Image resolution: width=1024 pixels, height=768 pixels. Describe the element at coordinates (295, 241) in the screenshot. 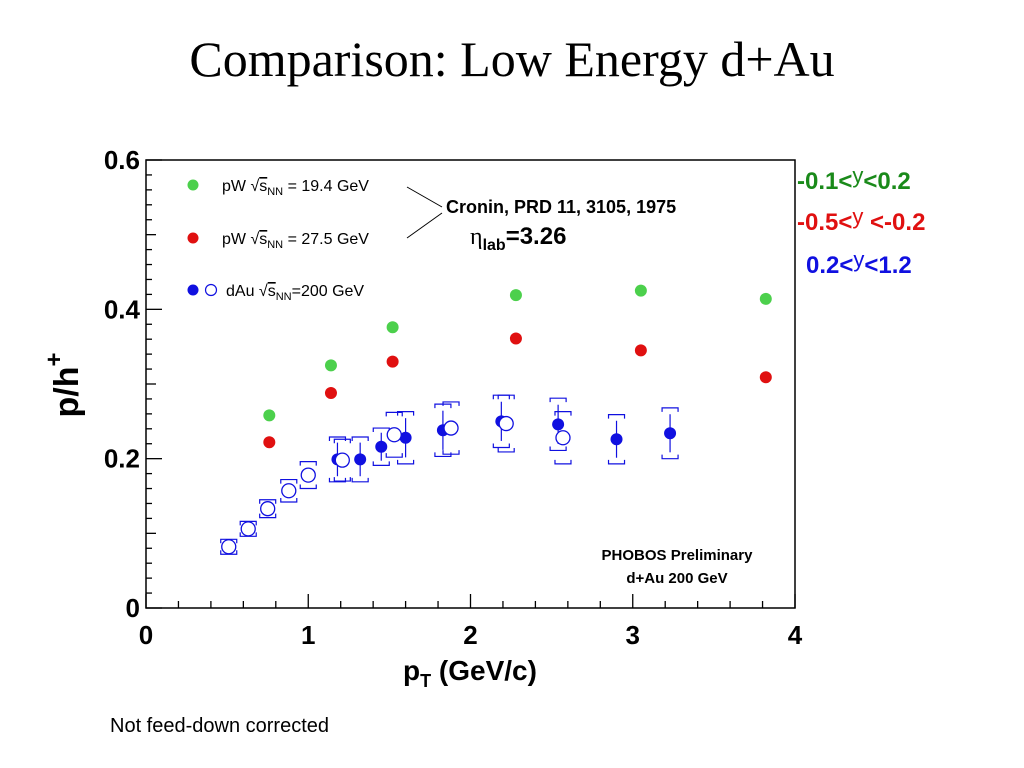

I see `legend-entry: pW √sNN = 27.5 GeV` at that location.